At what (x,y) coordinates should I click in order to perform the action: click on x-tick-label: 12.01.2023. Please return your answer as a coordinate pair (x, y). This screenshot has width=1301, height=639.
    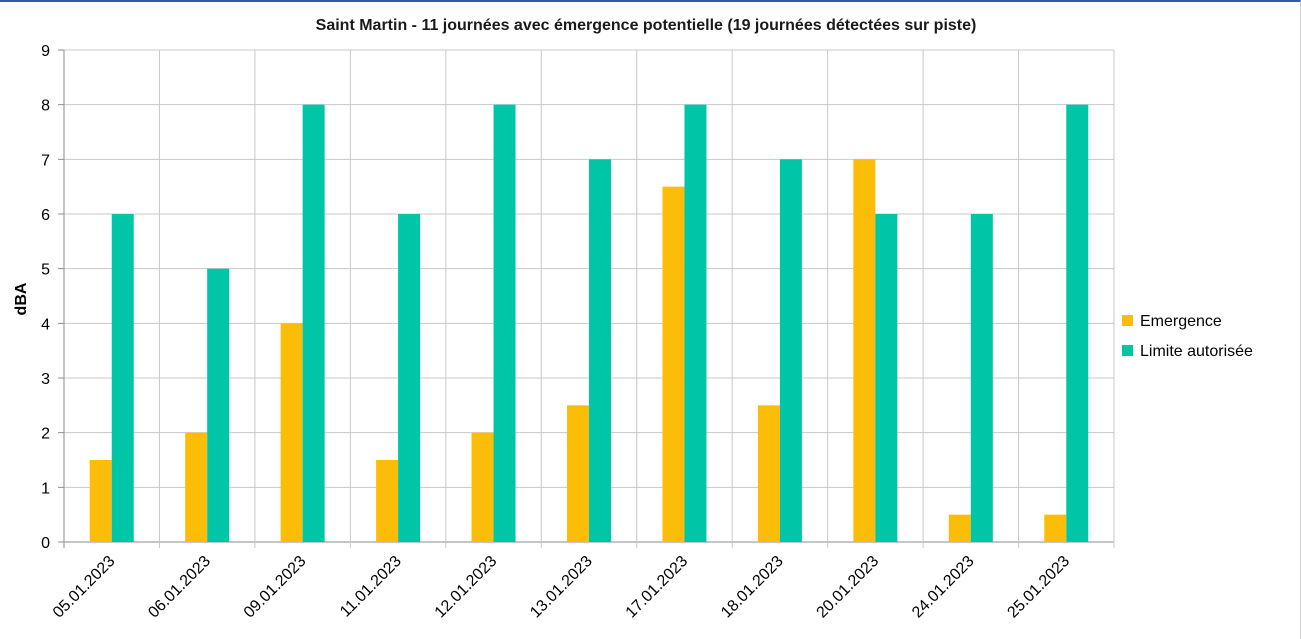
    Looking at the image, I should click on (466, 587).